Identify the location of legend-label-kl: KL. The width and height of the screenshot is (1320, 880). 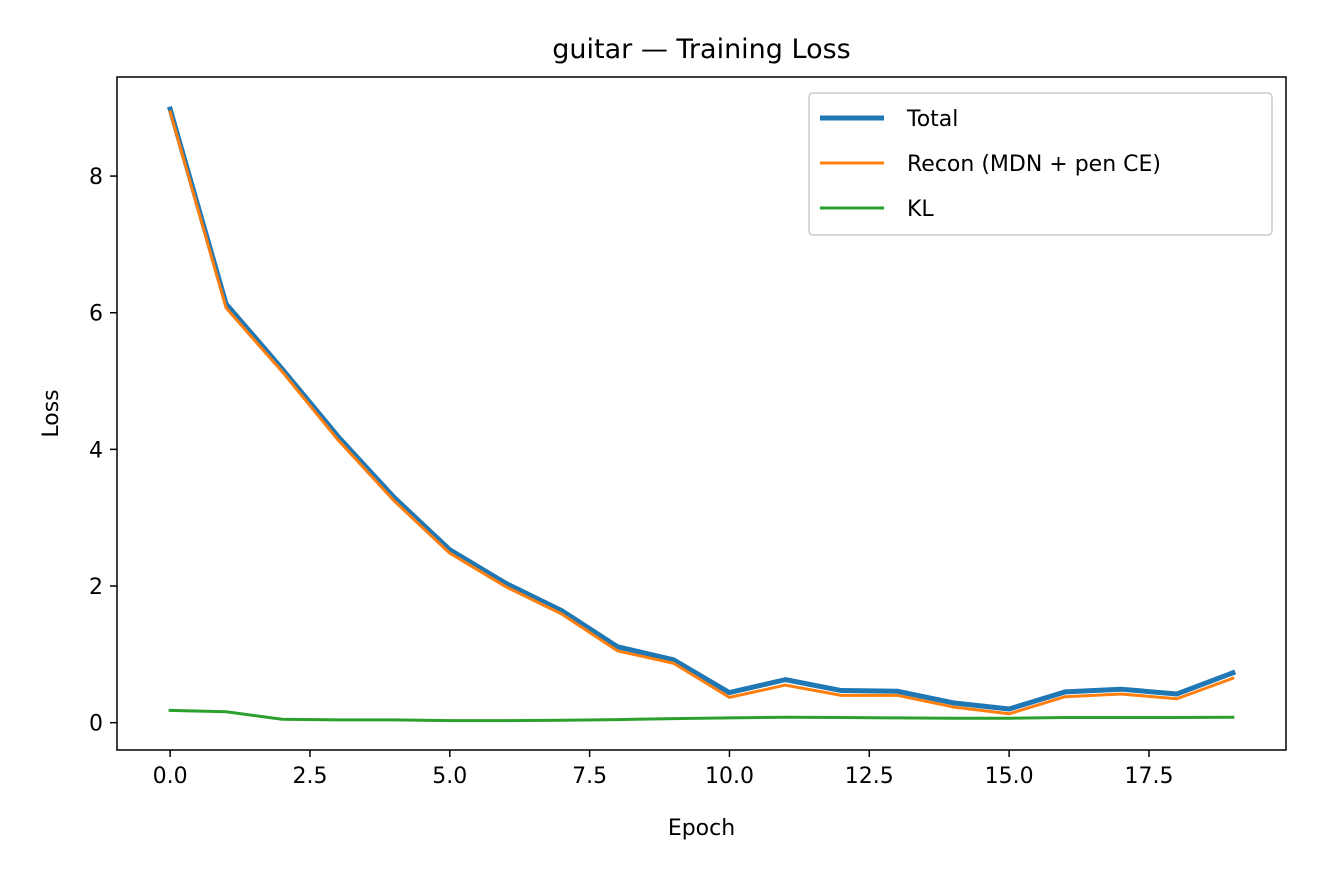
(920, 209).